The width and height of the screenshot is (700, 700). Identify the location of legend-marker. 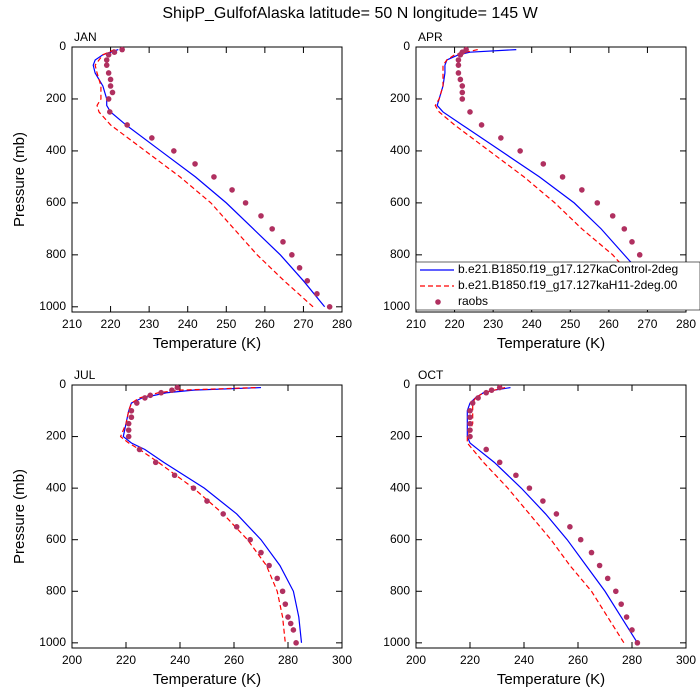
(438, 302).